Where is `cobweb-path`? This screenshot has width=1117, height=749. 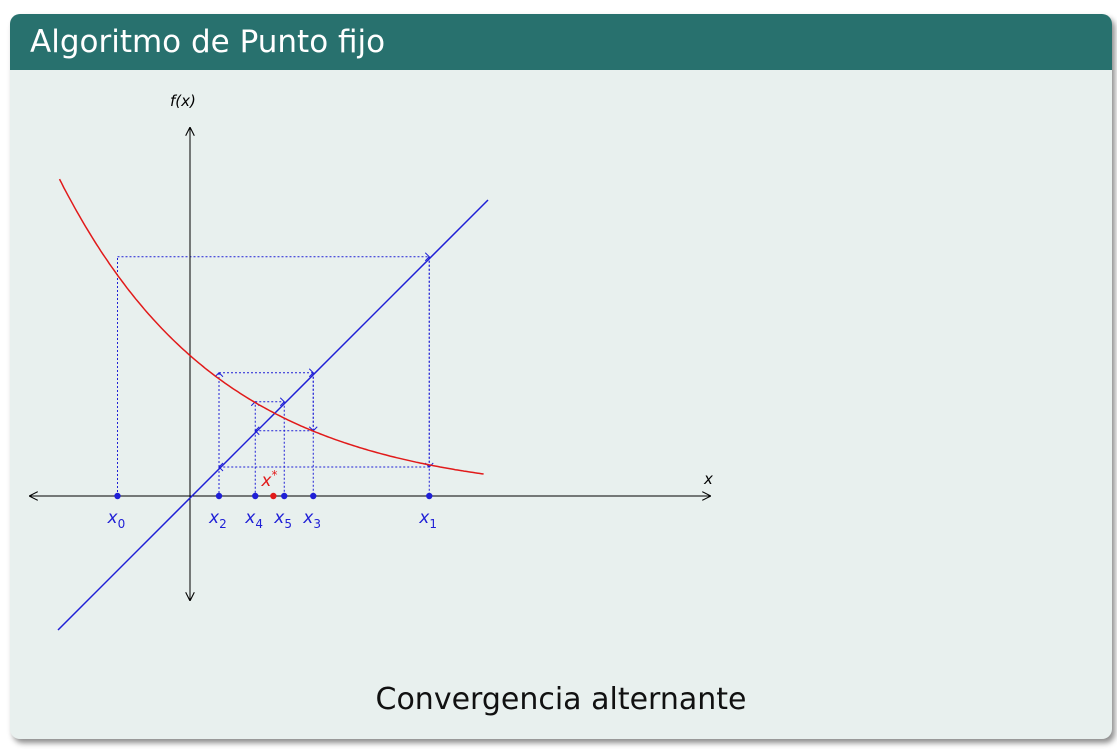
cobweb-path is located at coordinates (275, 374).